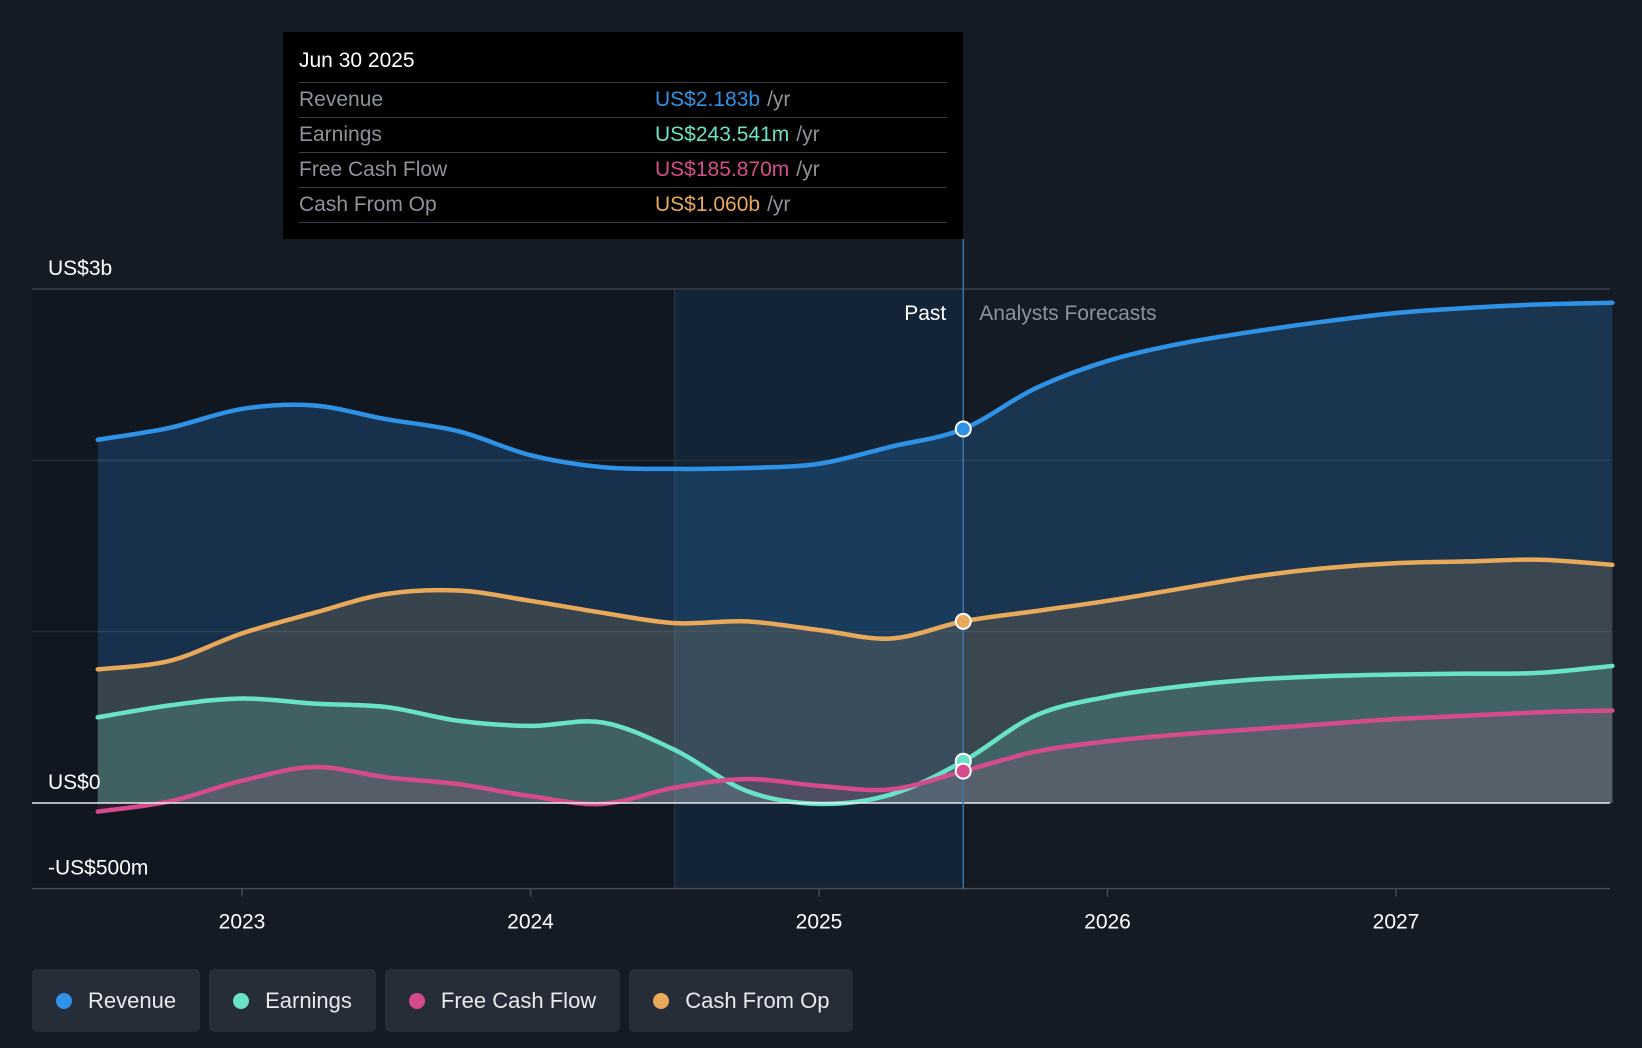  Describe the element at coordinates (963, 771) in the screenshot. I see `free-cash-flow-marker` at that location.